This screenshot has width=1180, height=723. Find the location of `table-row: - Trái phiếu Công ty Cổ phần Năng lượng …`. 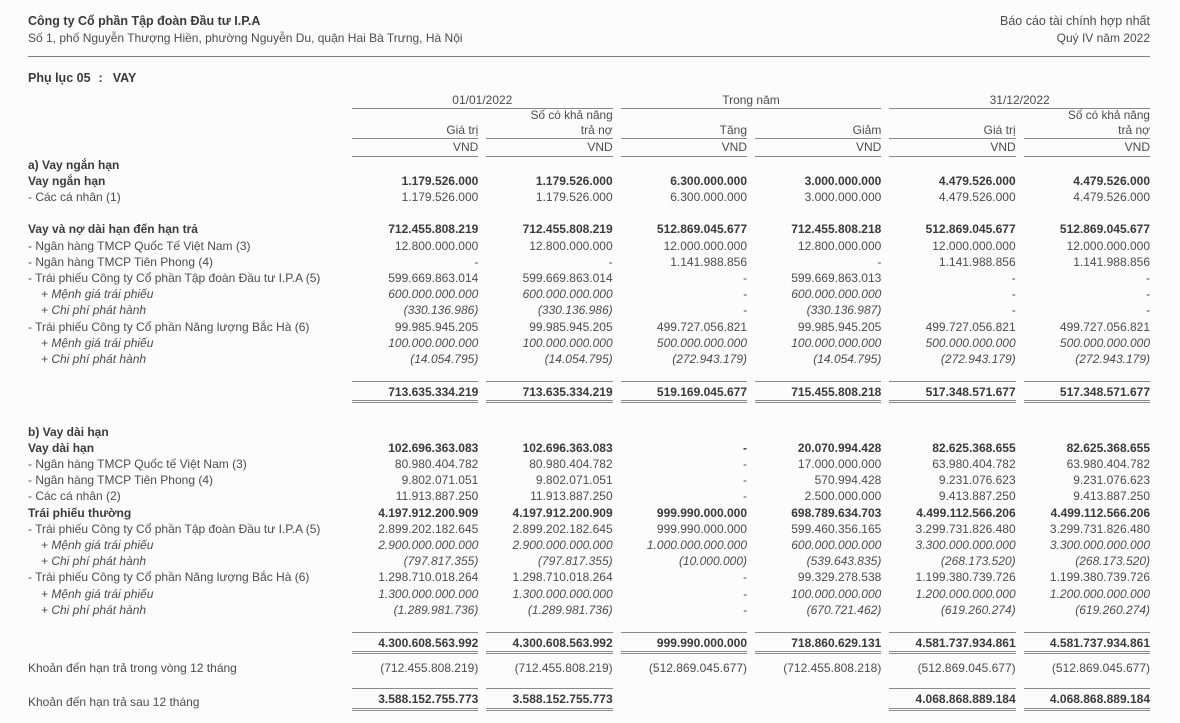

table-row: - Trái phiếu Công ty Cổ phần Năng lượng … is located at coordinates (589, 327).